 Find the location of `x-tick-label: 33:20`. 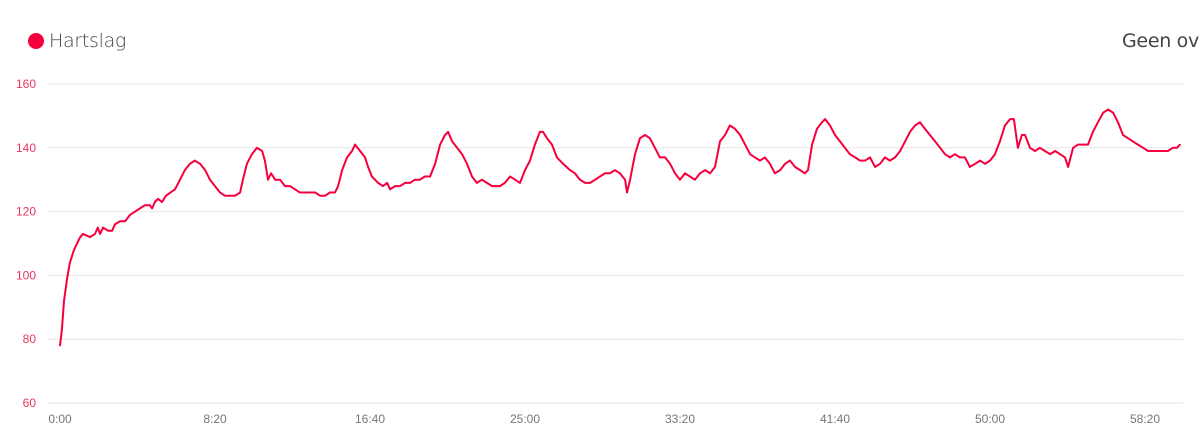

x-tick-label: 33:20 is located at coordinates (680, 419).